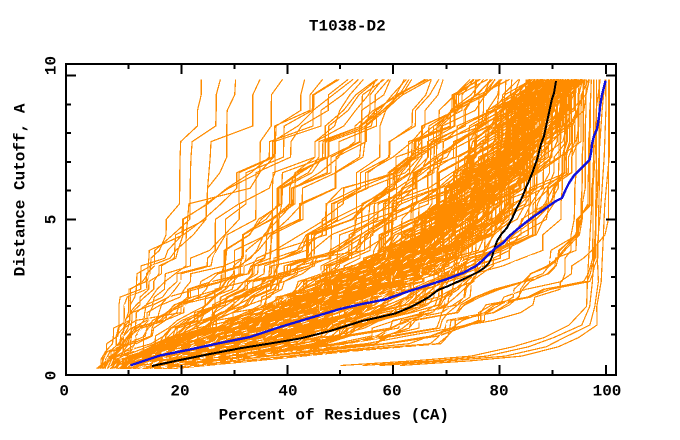 This screenshot has height=440, width=680. What do you see at coordinates (51, 220) in the screenshot?
I see `svg-text: 5` at bounding box center [51, 220].